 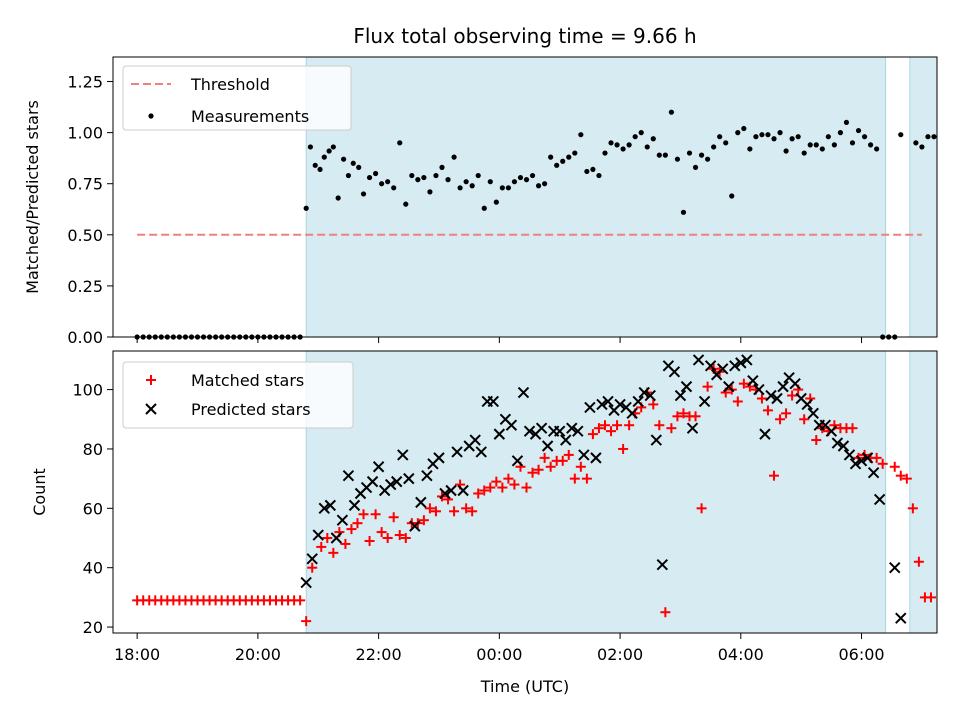 What do you see at coordinates (85, 184) in the screenshot?
I see `y-tick-label: 0.75` at bounding box center [85, 184].